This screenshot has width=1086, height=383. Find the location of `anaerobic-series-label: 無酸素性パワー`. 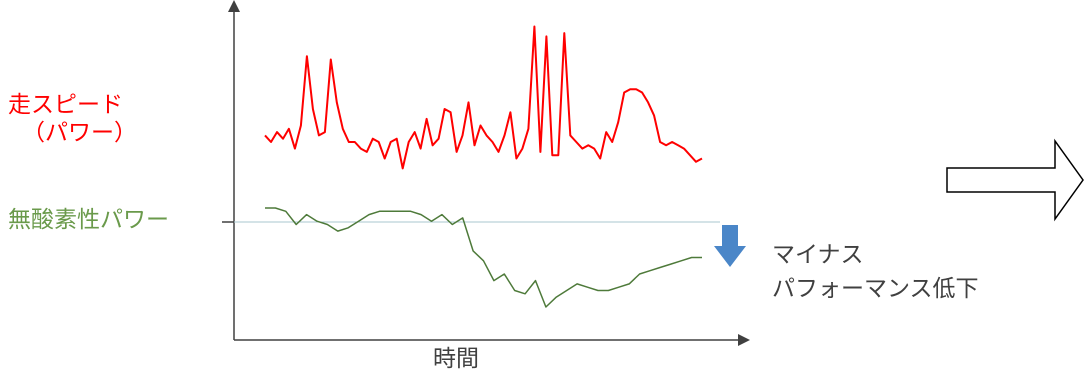

anaerobic-series-label: 無酸素性パワー is located at coordinates (88, 220).